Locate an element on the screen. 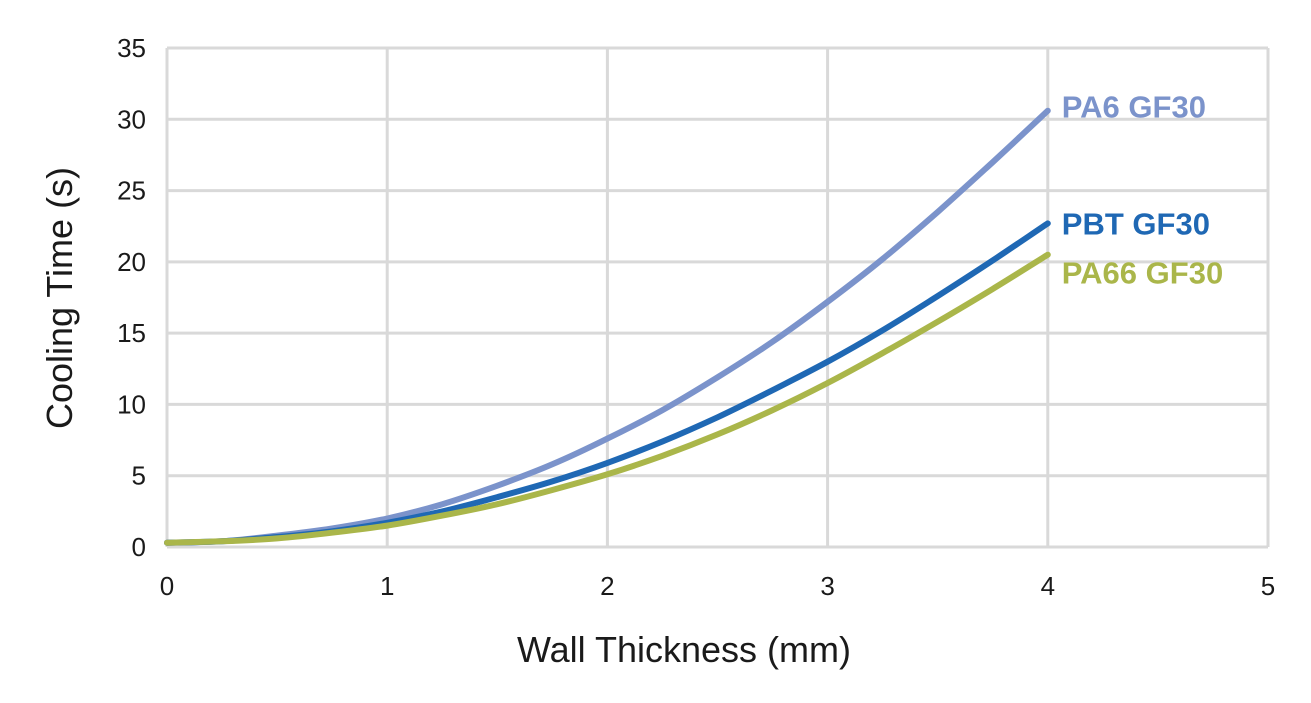 This screenshot has height=703, width=1311. x-axis-ticks: 0 1 2 3 4 5 is located at coordinates (717, 586).